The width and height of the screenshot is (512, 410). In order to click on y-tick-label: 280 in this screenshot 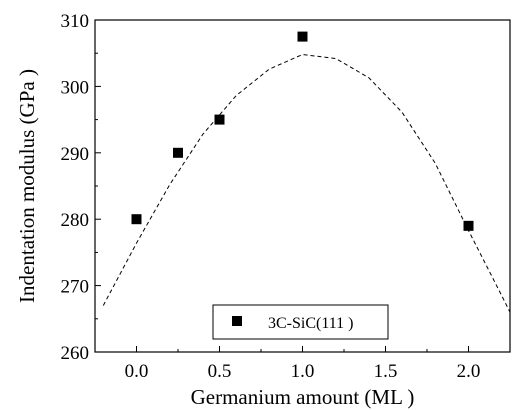, I will do `click(75, 220)`.